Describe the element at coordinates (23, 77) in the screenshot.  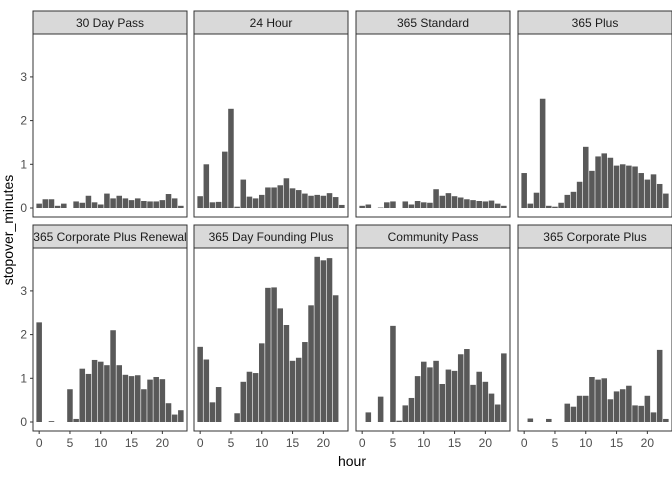
I see `y-tick-label: 3` at that location.